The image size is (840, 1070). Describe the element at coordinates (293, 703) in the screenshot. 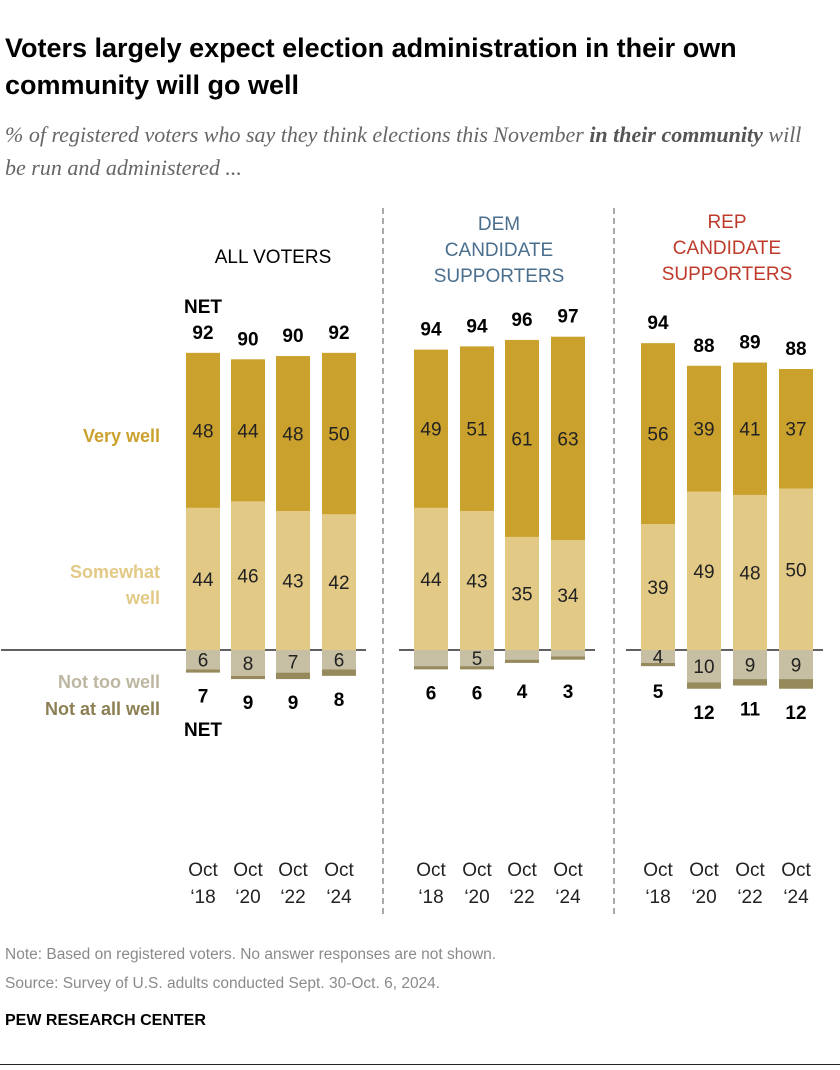

I see `net-negative-label: 9` at that location.